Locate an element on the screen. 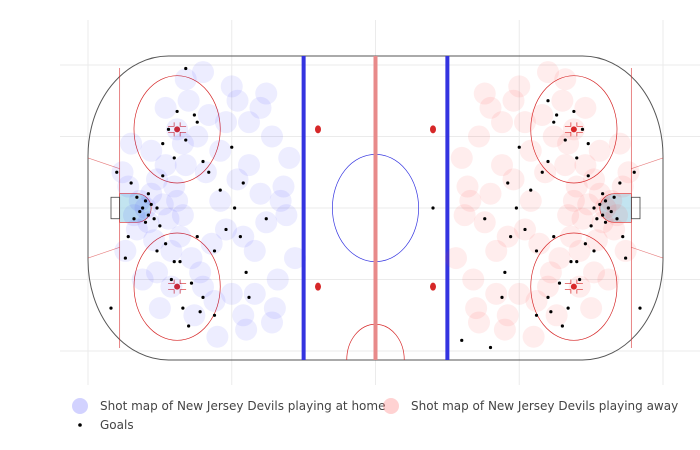 Image resolution: width=700 pixels, height=450 pixels. legend-label-goals: Goals is located at coordinates (117, 425).